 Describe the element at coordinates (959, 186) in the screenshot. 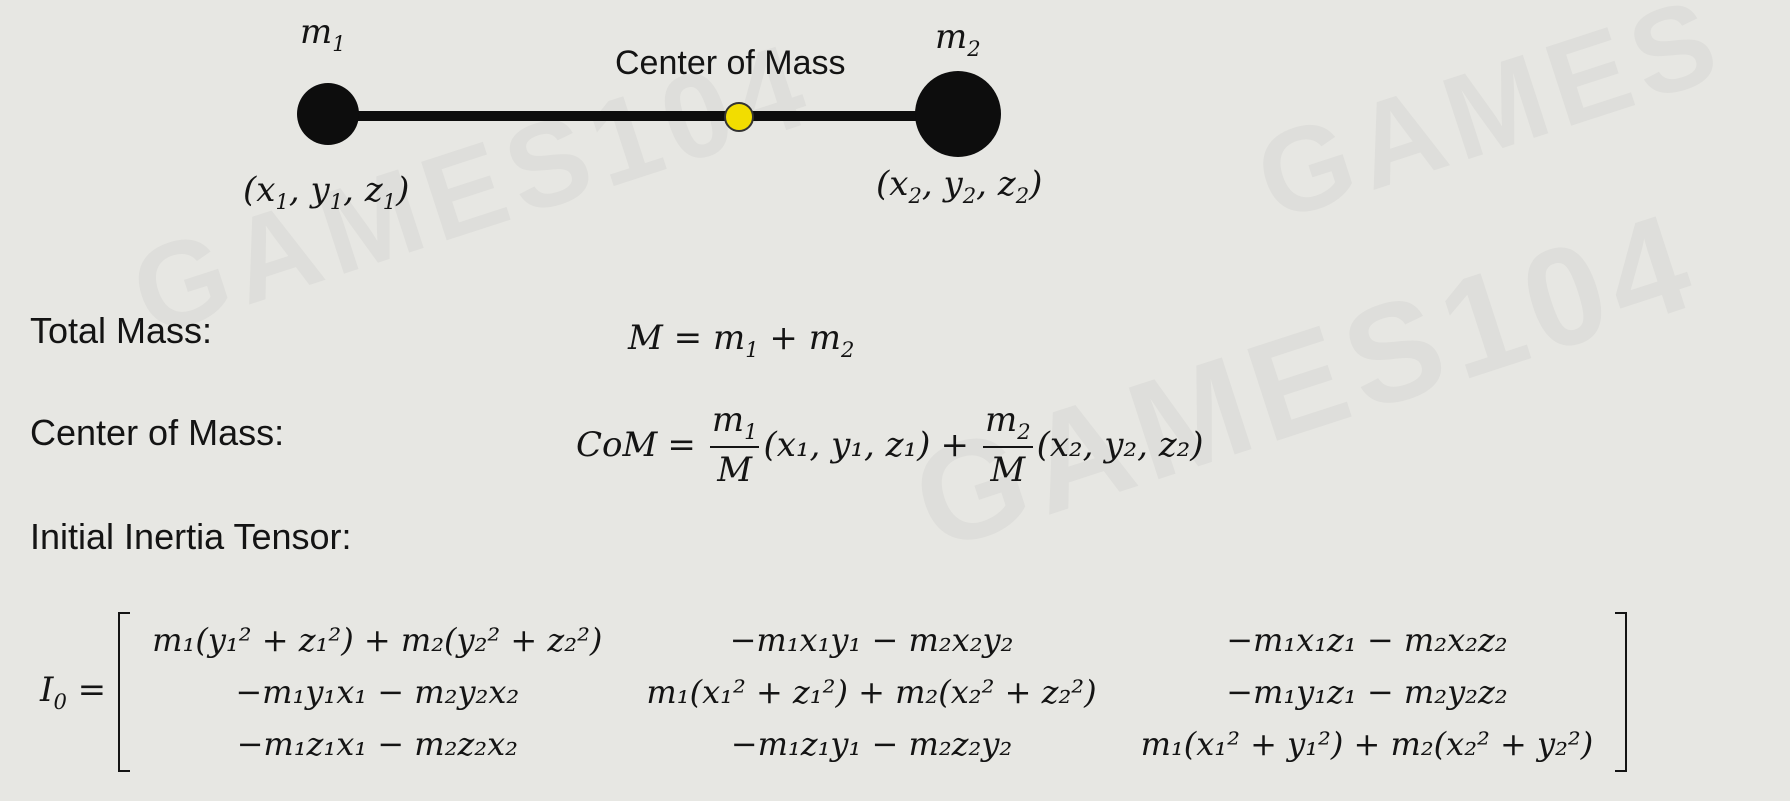

I see `position-2-label: (x2, y2, z2)` at that location.